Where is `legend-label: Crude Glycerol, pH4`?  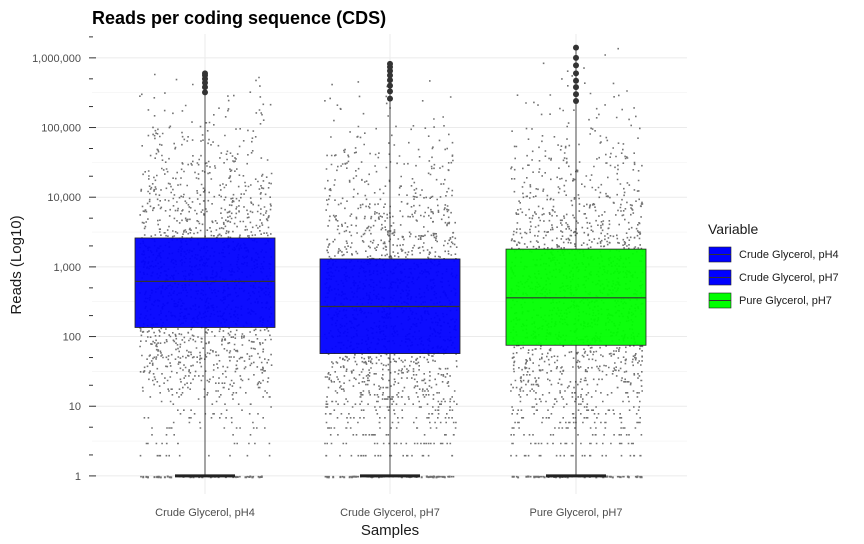 legend-label: Crude Glycerol, pH4 is located at coordinates (789, 255).